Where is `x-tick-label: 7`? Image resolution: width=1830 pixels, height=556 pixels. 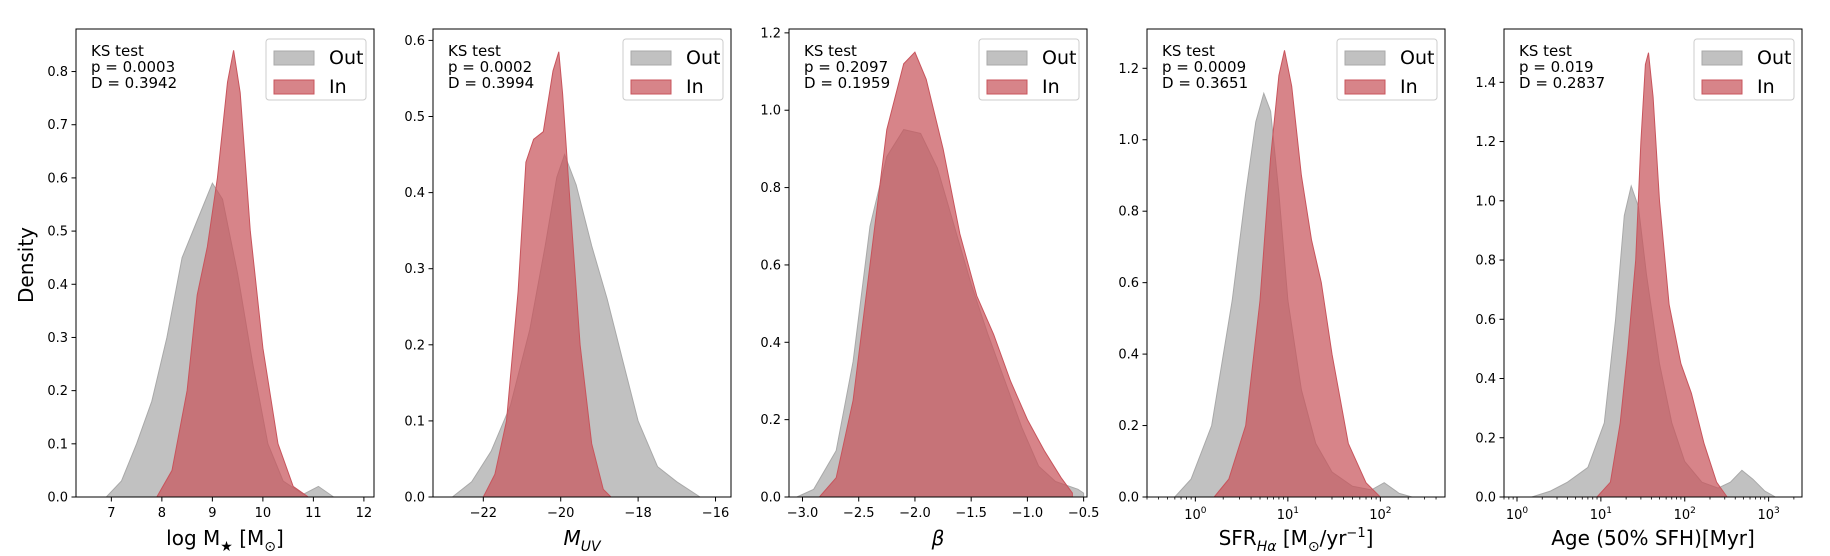
x-tick-label: 7 is located at coordinates (111, 513).